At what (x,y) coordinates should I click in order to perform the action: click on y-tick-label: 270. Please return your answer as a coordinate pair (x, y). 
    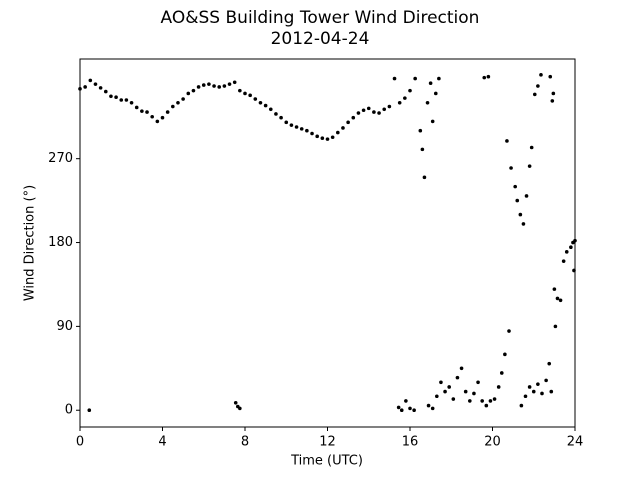
    Looking at the image, I should click on (60, 158).